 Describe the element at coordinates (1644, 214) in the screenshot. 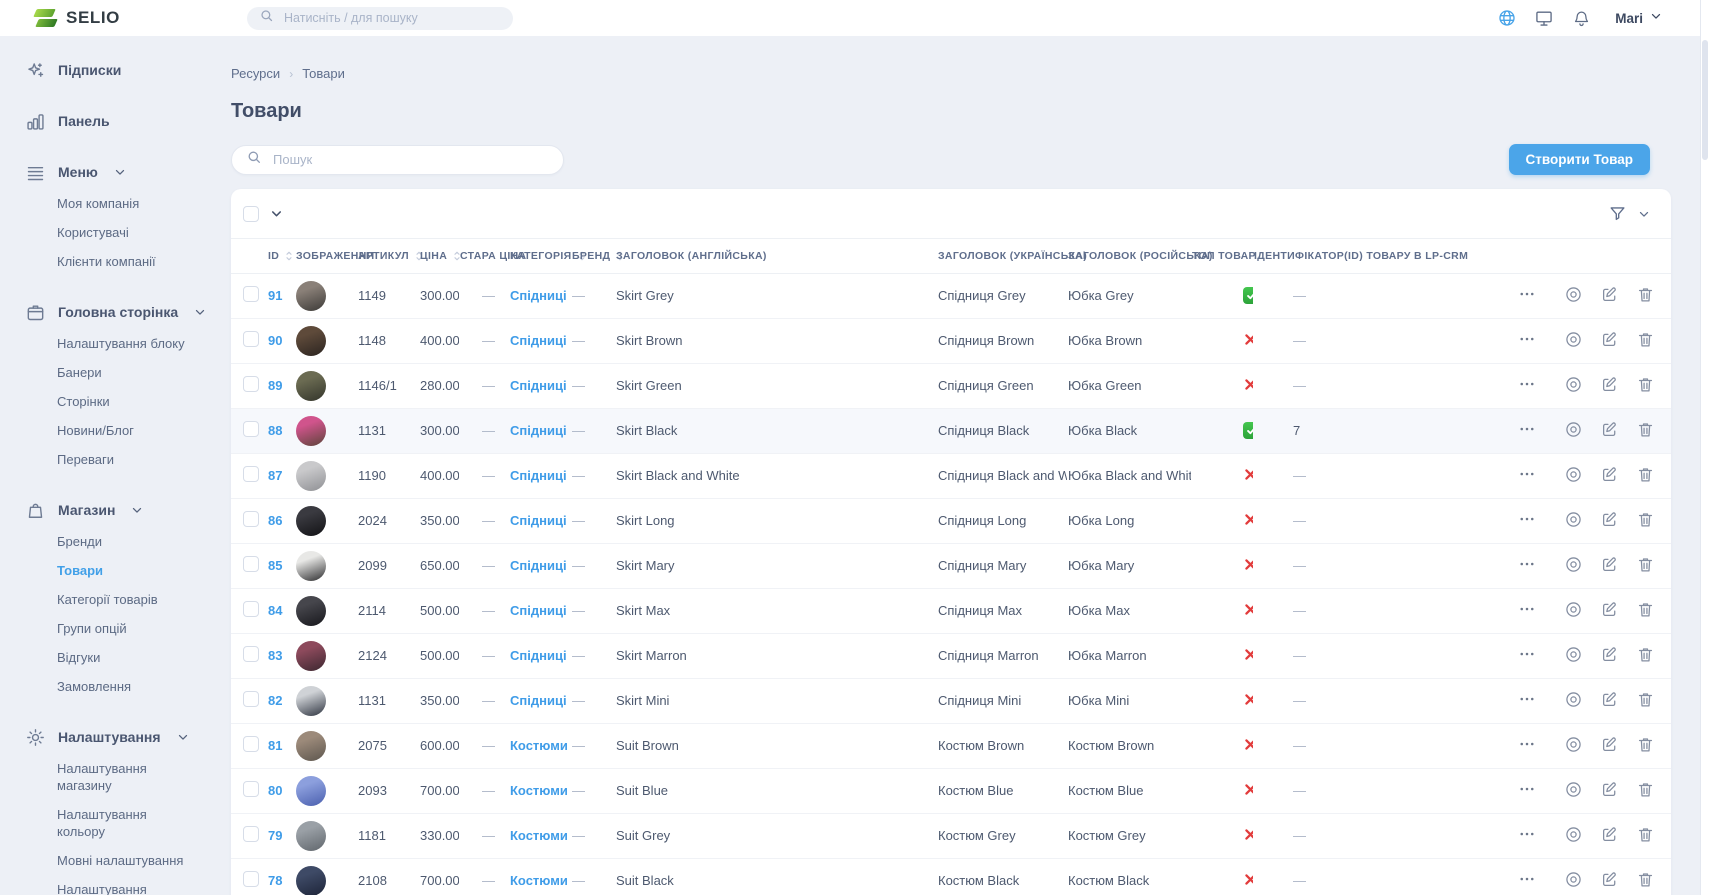

I see `filter-chevron-icon` at that location.